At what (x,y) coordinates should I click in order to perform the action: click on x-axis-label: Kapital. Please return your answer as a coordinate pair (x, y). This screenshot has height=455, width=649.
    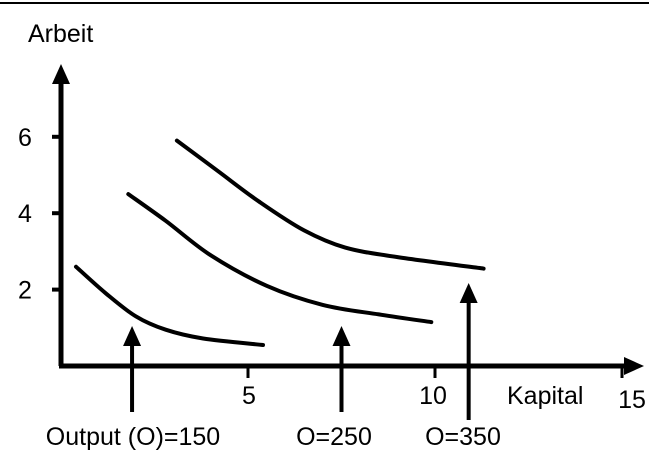
    Looking at the image, I should click on (545, 396).